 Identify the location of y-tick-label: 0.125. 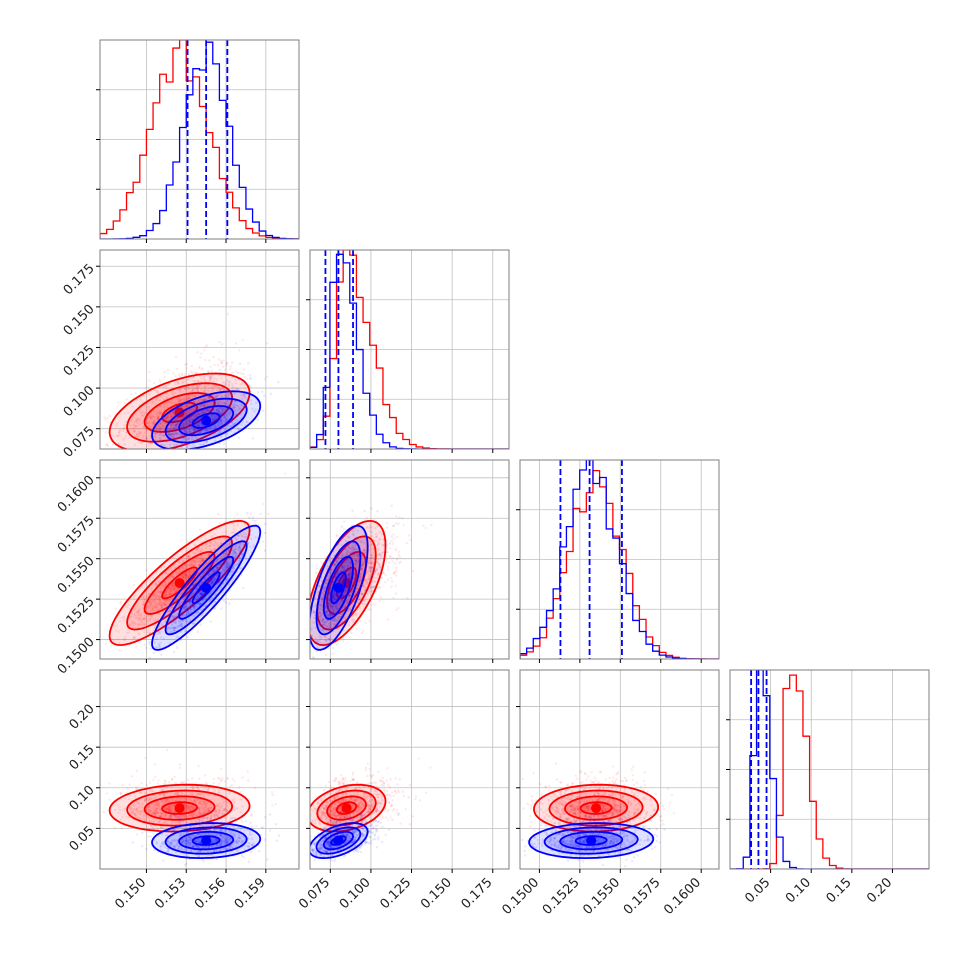
(79, 361).